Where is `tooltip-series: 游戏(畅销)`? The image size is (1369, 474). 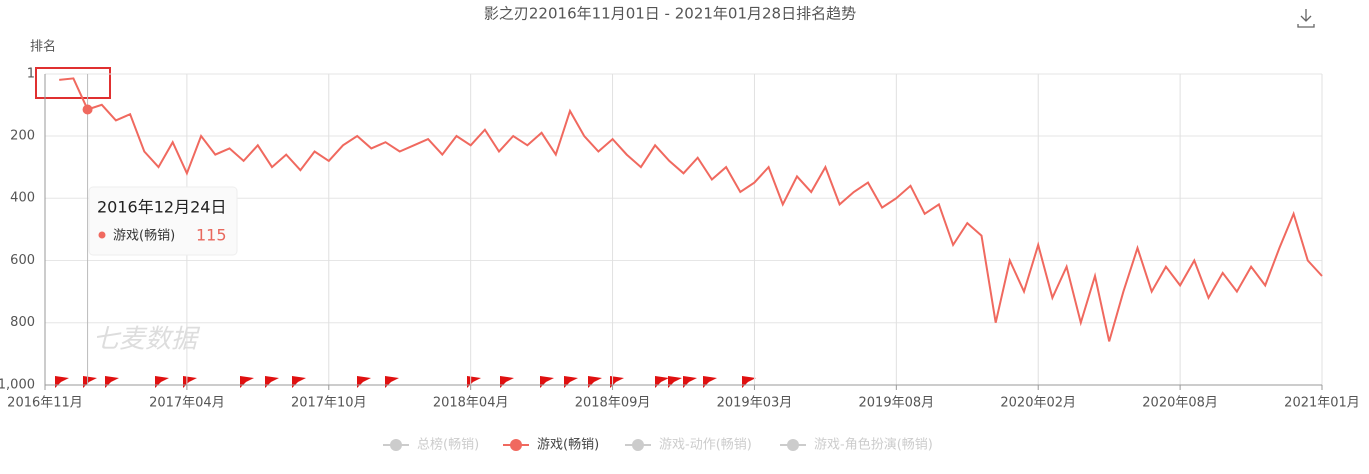
tooltip-series: 游戏(畅销) is located at coordinates (144, 236).